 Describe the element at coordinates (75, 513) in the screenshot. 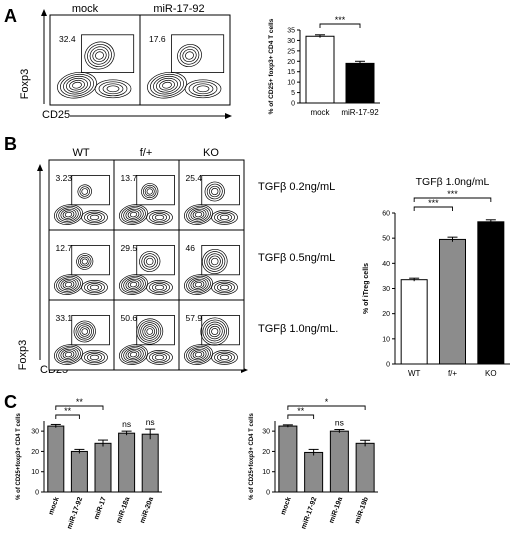

I see `c-left-category-label: miR-17-92` at that location.